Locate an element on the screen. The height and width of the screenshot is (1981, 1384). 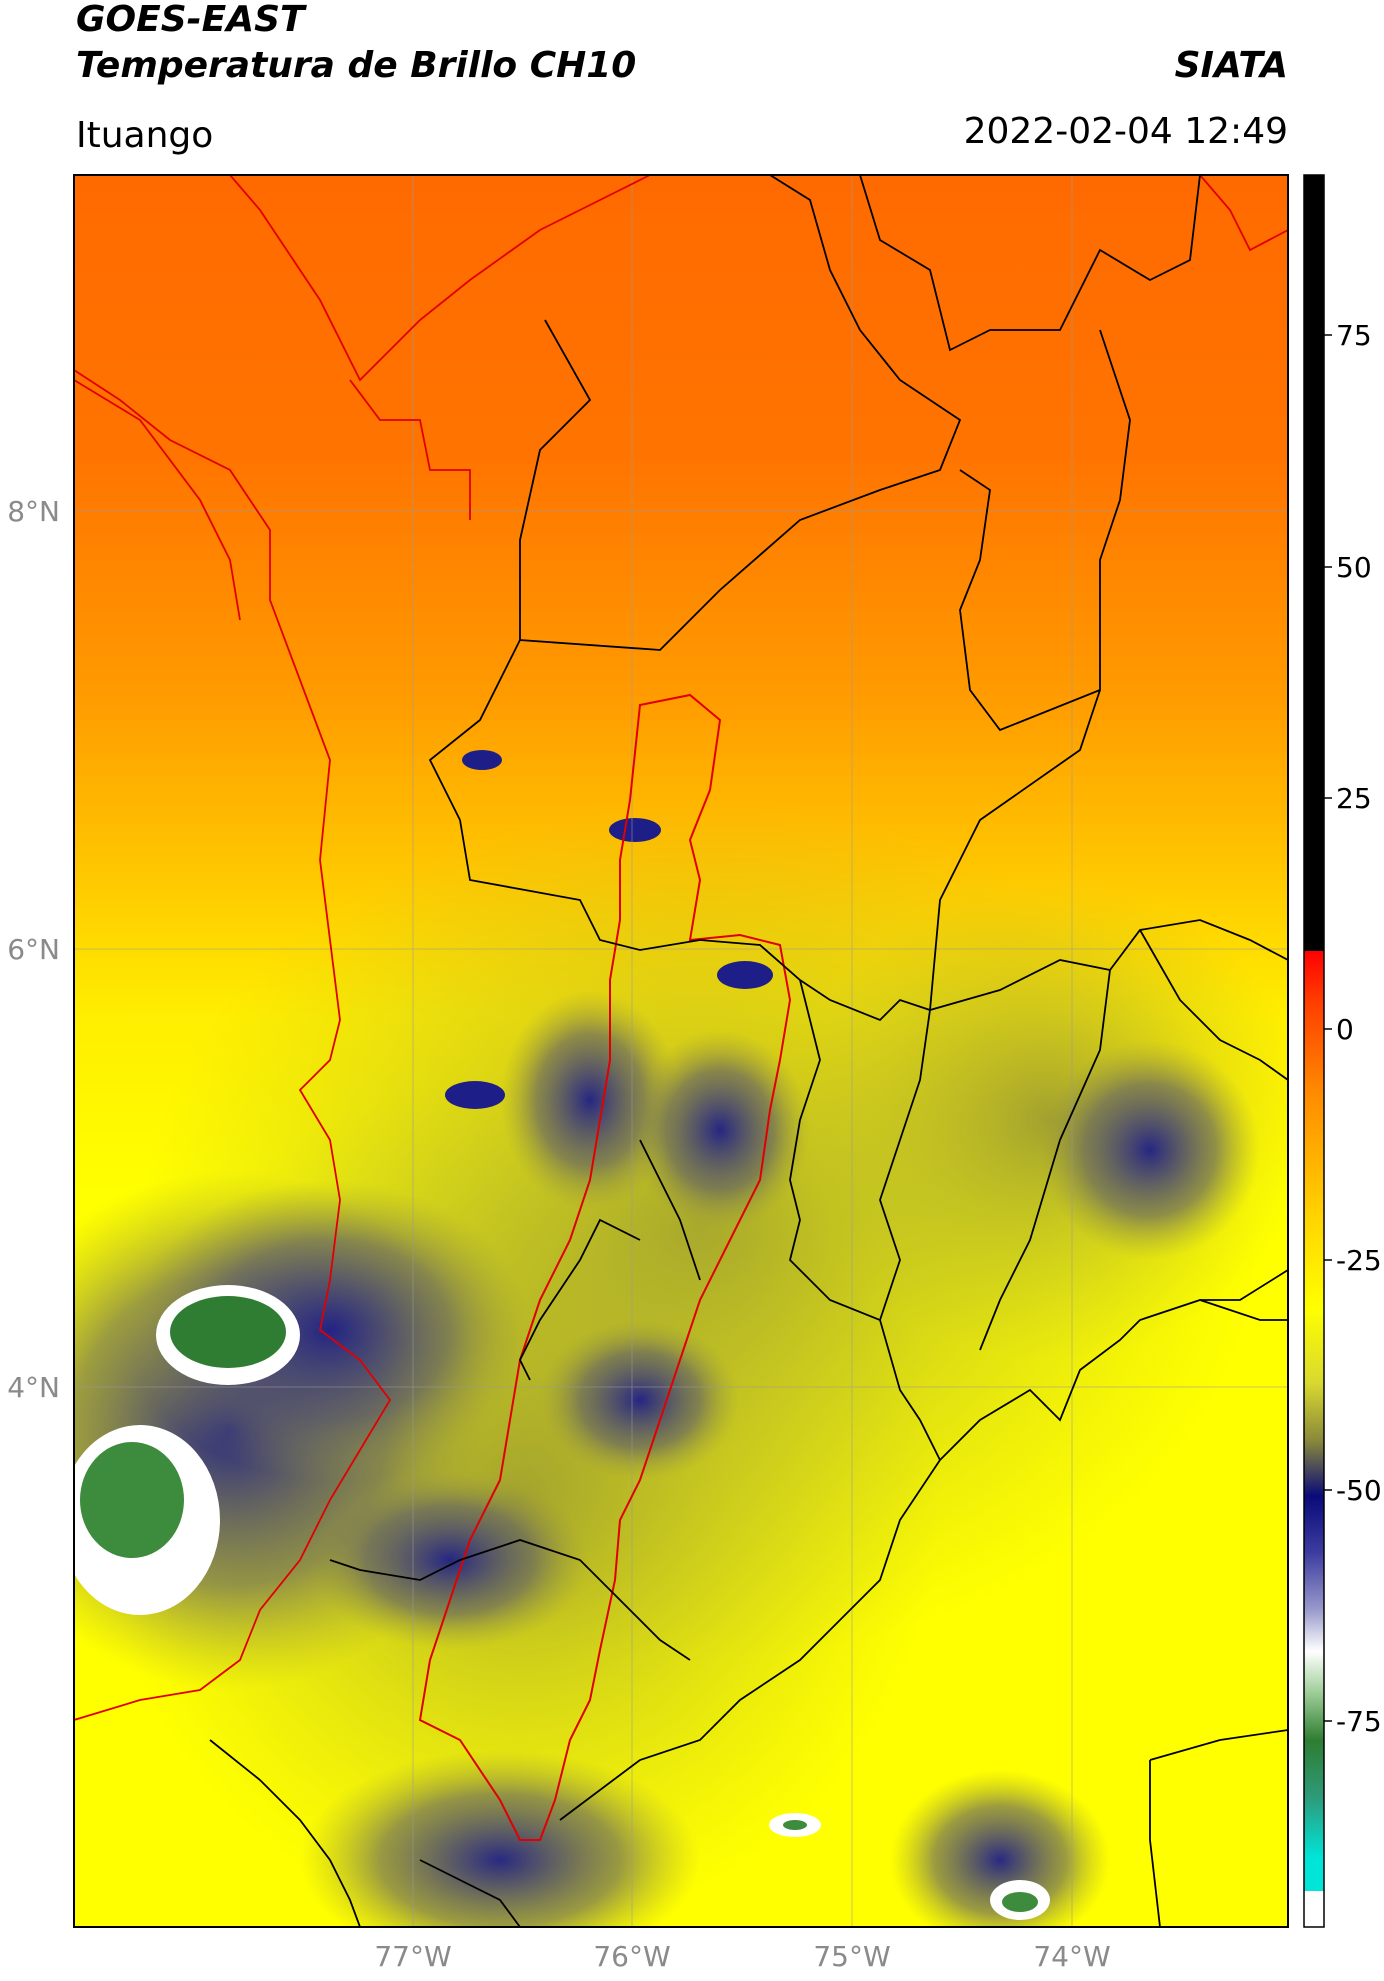
lat-label: 6°N is located at coordinates (33, 949).